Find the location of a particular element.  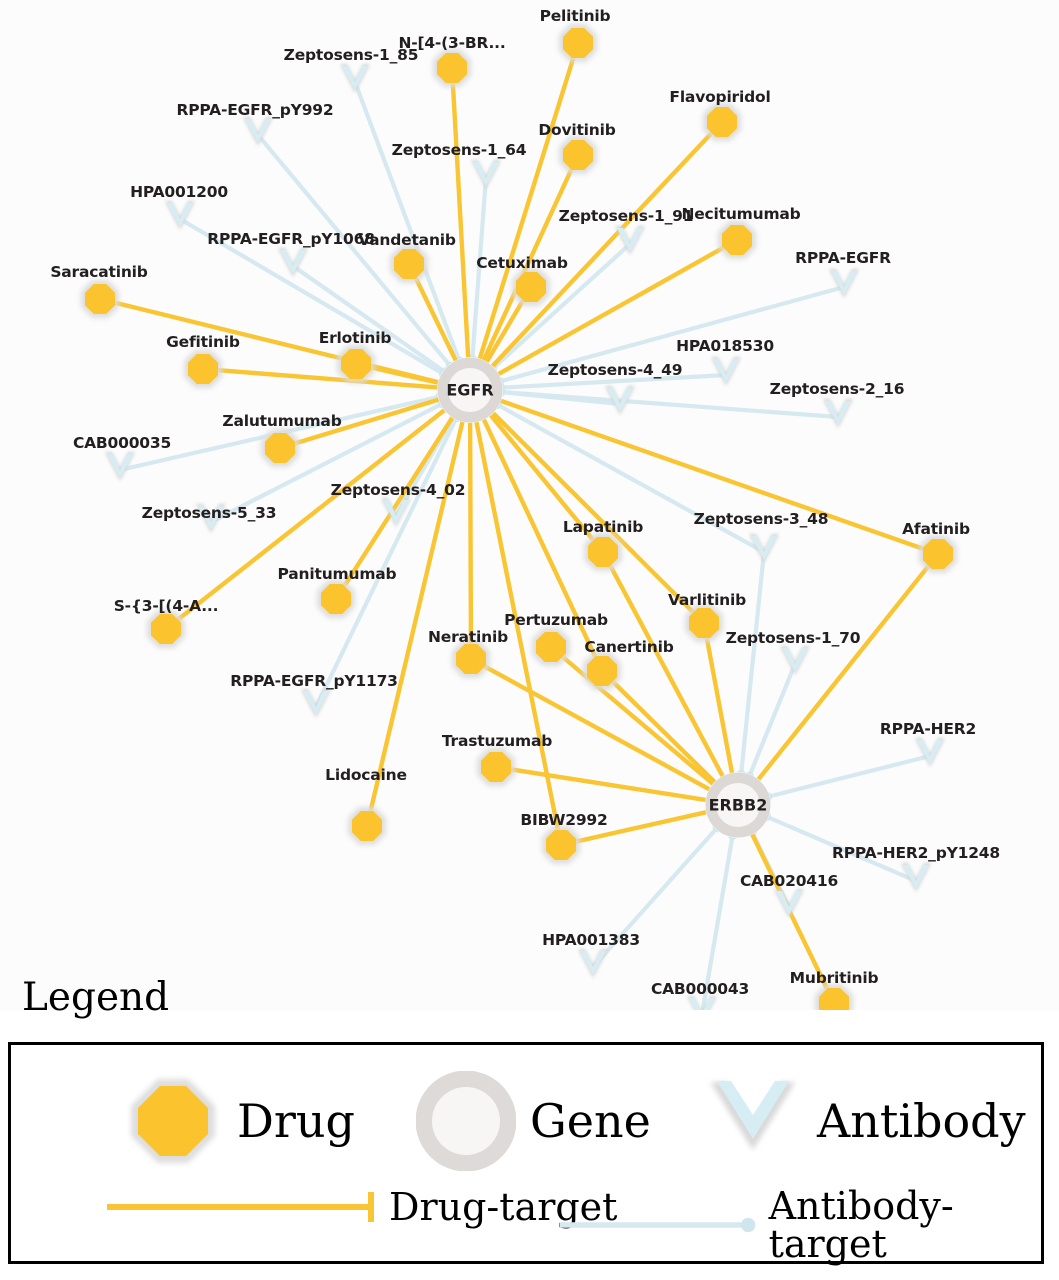

legend-item-antibody: Antibody is located at coordinates (864, 1121).